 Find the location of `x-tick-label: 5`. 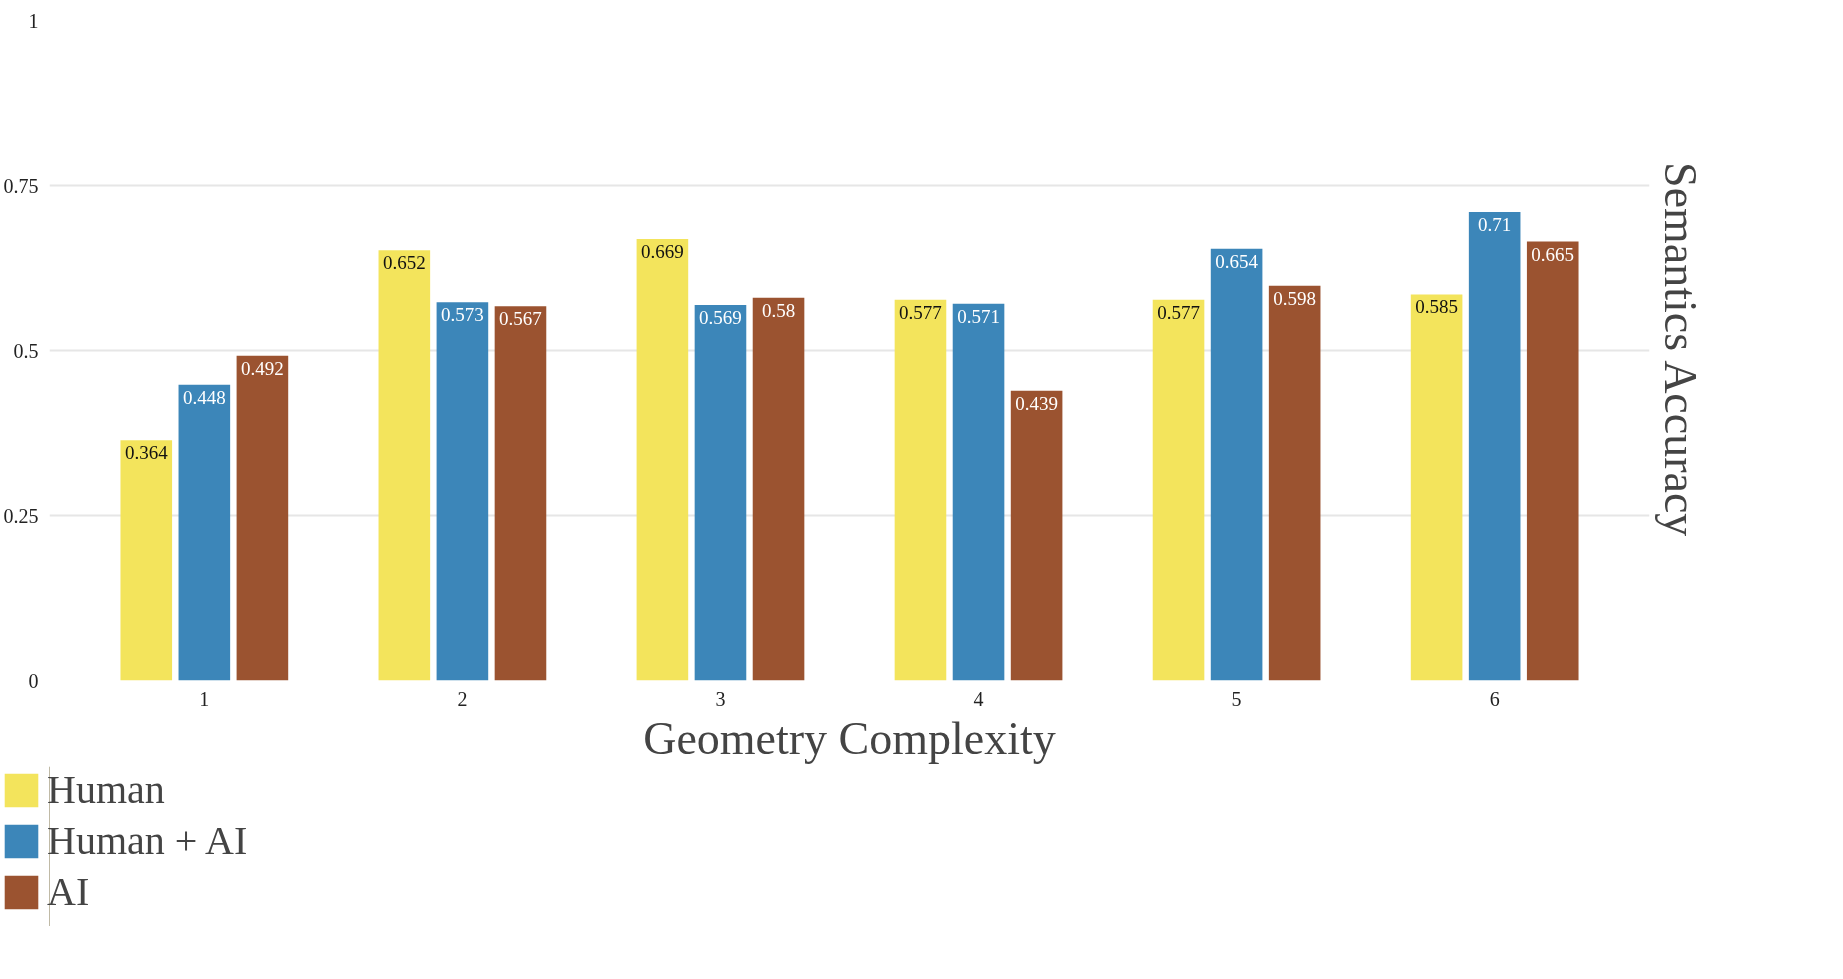

x-tick-label: 5 is located at coordinates (1236, 698).